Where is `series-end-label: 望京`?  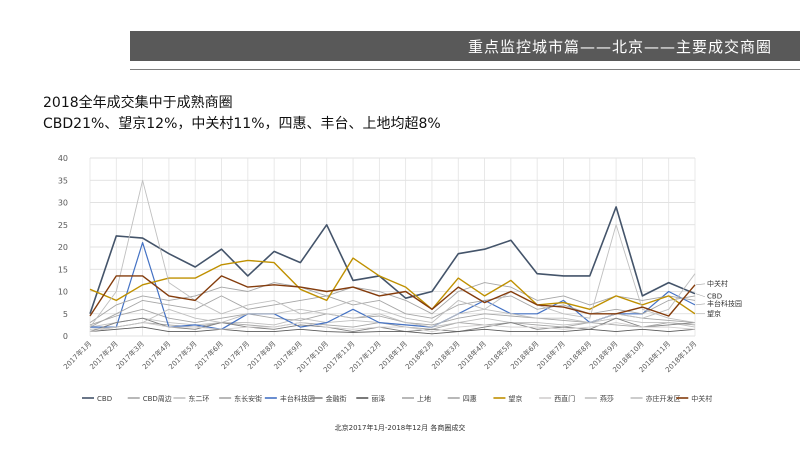
series-end-label: 望京 is located at coordinates (714, 313).